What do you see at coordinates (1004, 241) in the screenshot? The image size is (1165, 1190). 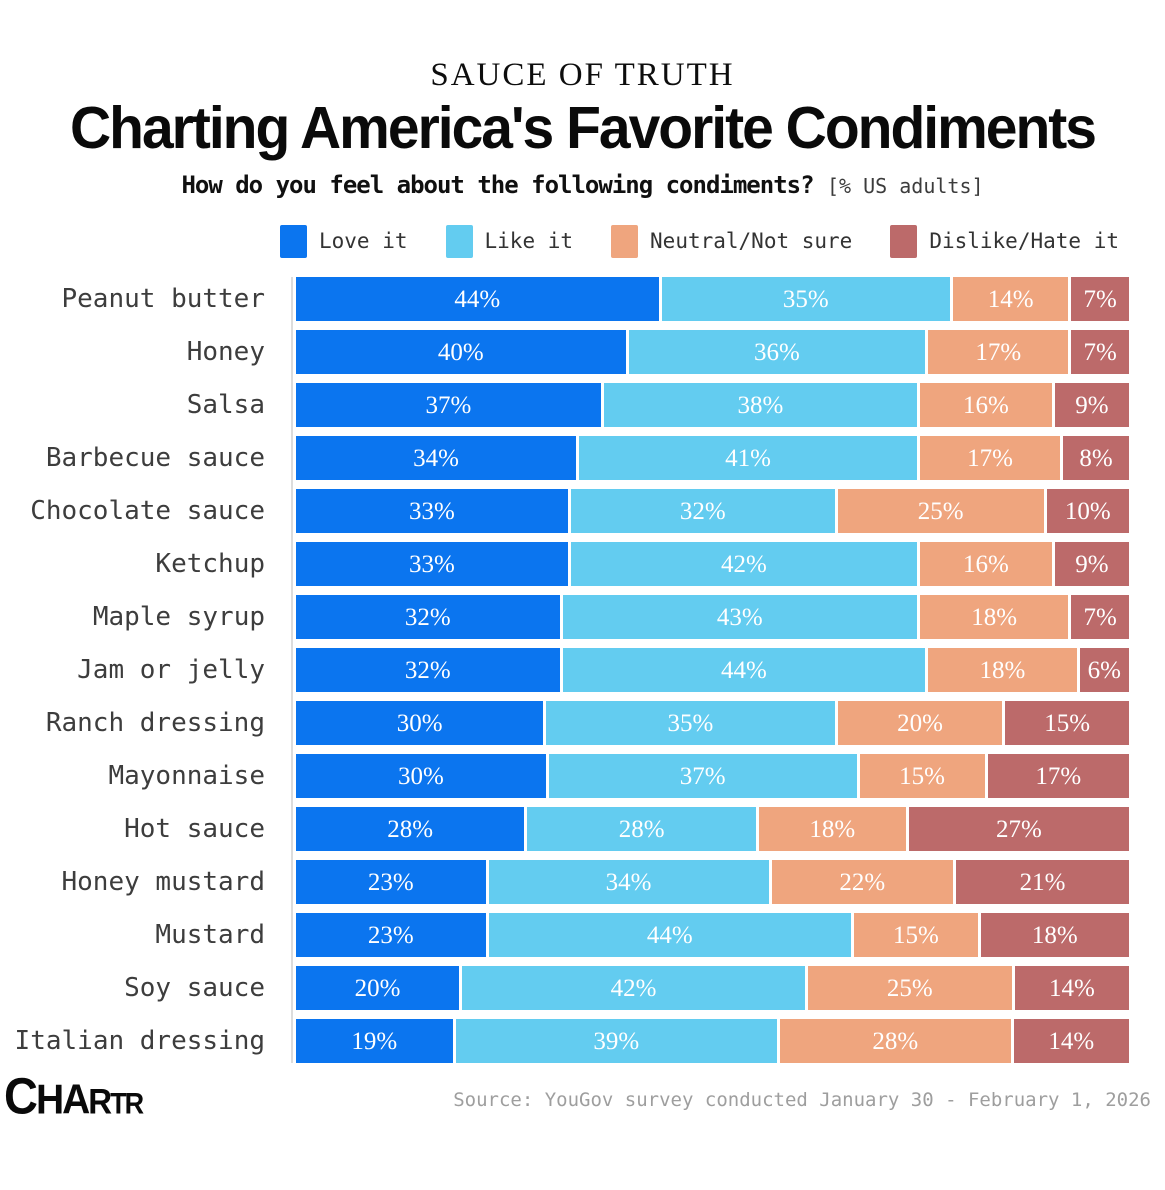 I see `legend-item: Dislike/Hate it` at bounding box center [1004, 241].